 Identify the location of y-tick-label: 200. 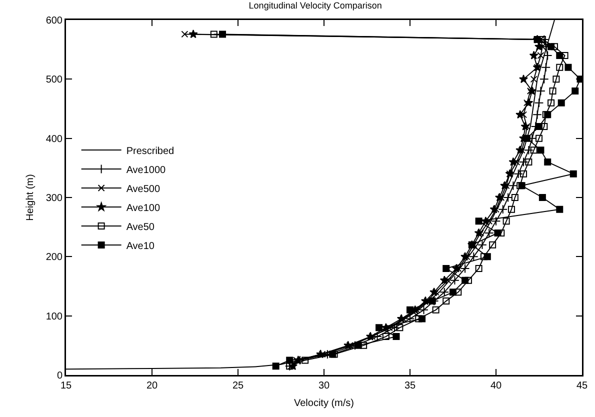
(54, 258).